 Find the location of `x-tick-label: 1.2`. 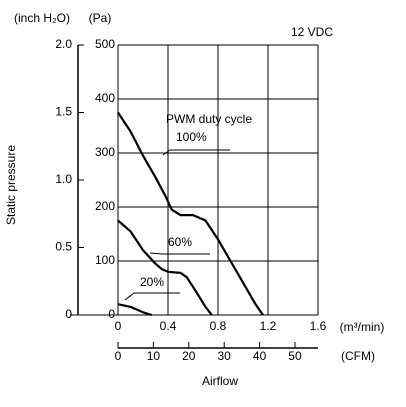

x-tick-label: 1.2 is located at coordinates (268, 326).